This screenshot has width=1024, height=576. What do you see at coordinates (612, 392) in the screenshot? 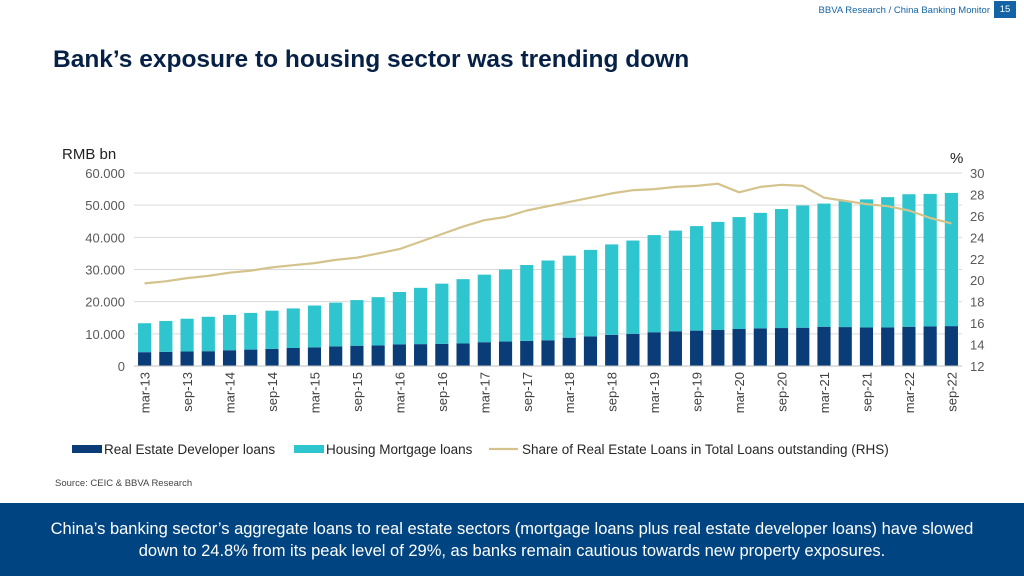
I see `x-tick-label: sep-18` at bounding box center [612, 392].